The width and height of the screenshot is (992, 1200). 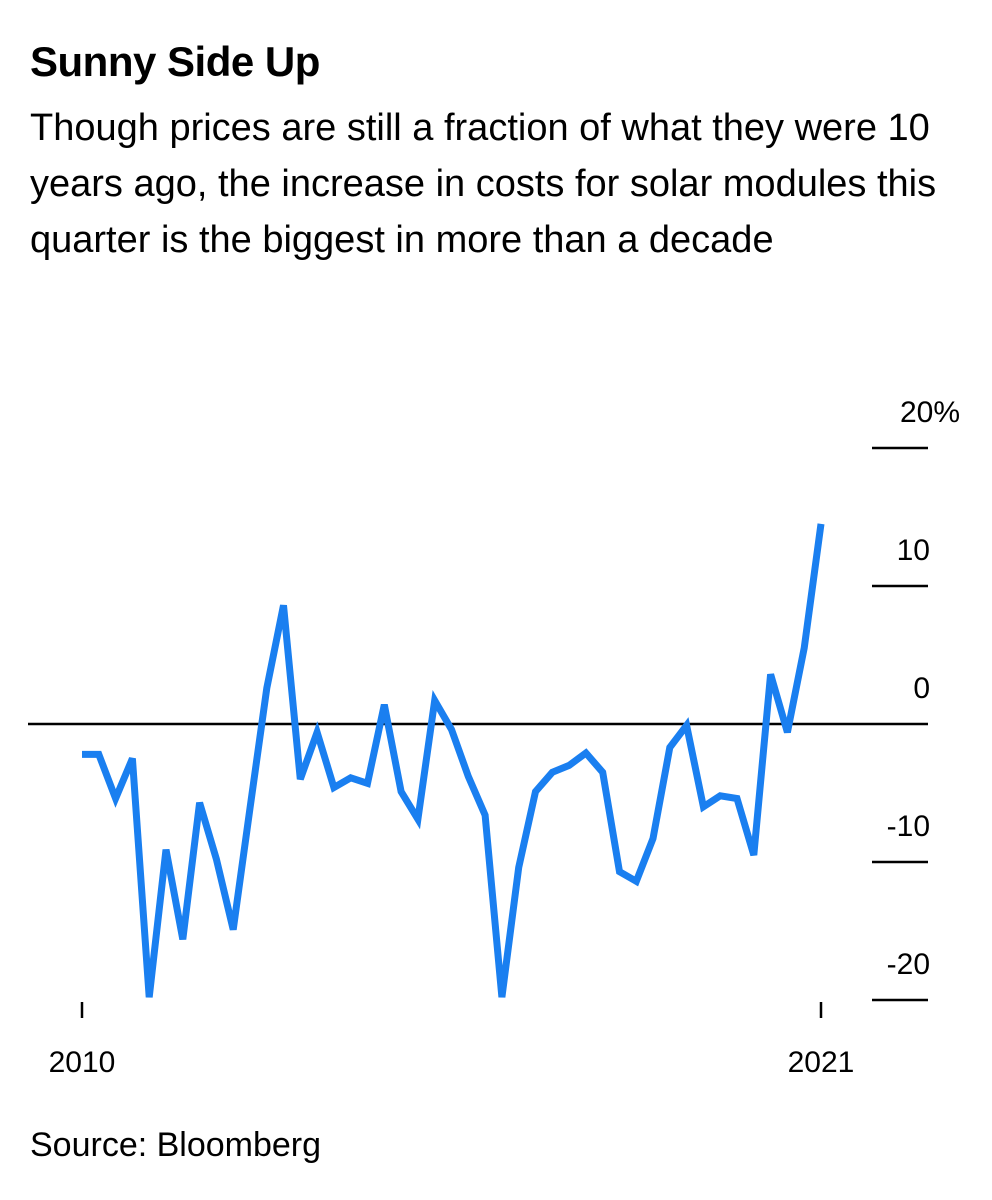 I want to click on y-axis: 20% 10 0 -10 -20, so click(x=916, y=699).